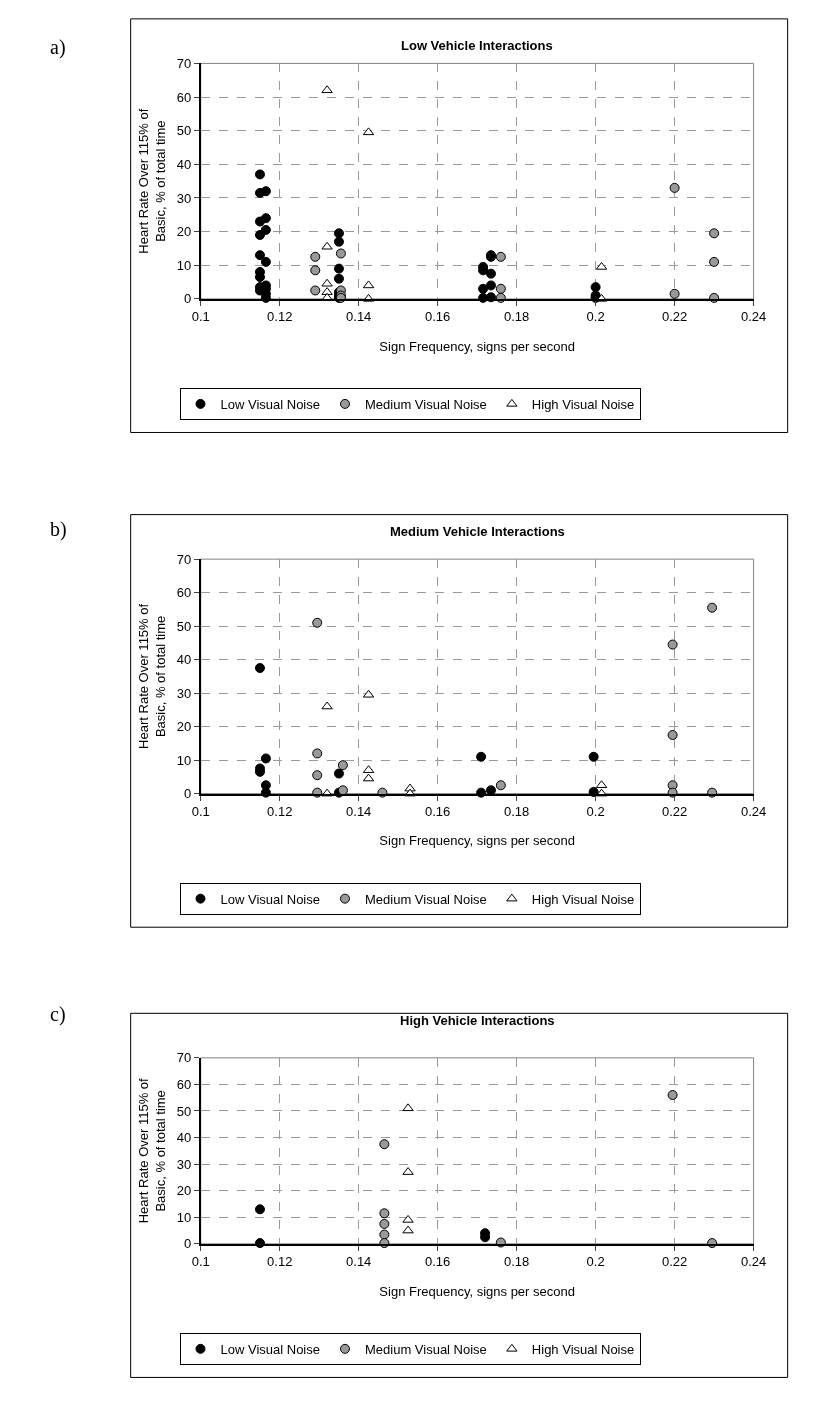  Describe the element at coordinates (58, 1014) in the screenshot. I see `text: c)` at that location.